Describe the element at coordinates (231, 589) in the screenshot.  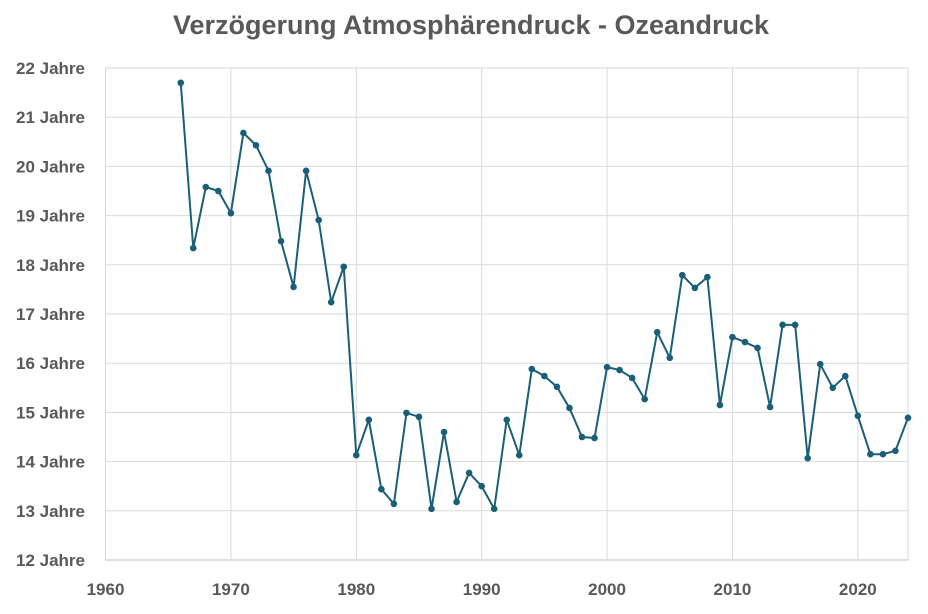
I see `x-tick-label: 1970` at that location.